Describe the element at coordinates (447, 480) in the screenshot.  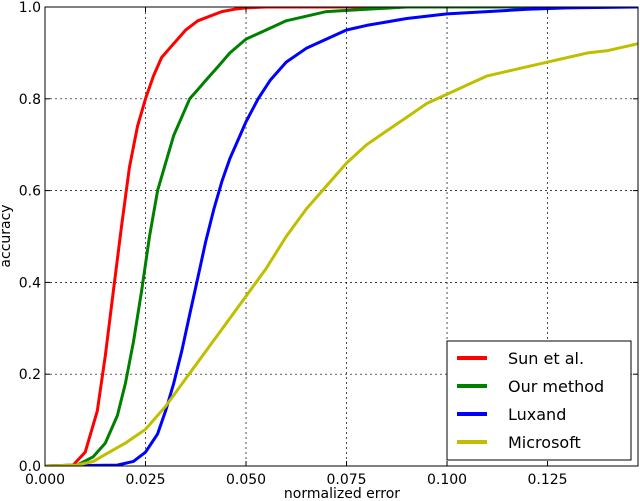
I see `x-tick-label: 0.100` at that location.